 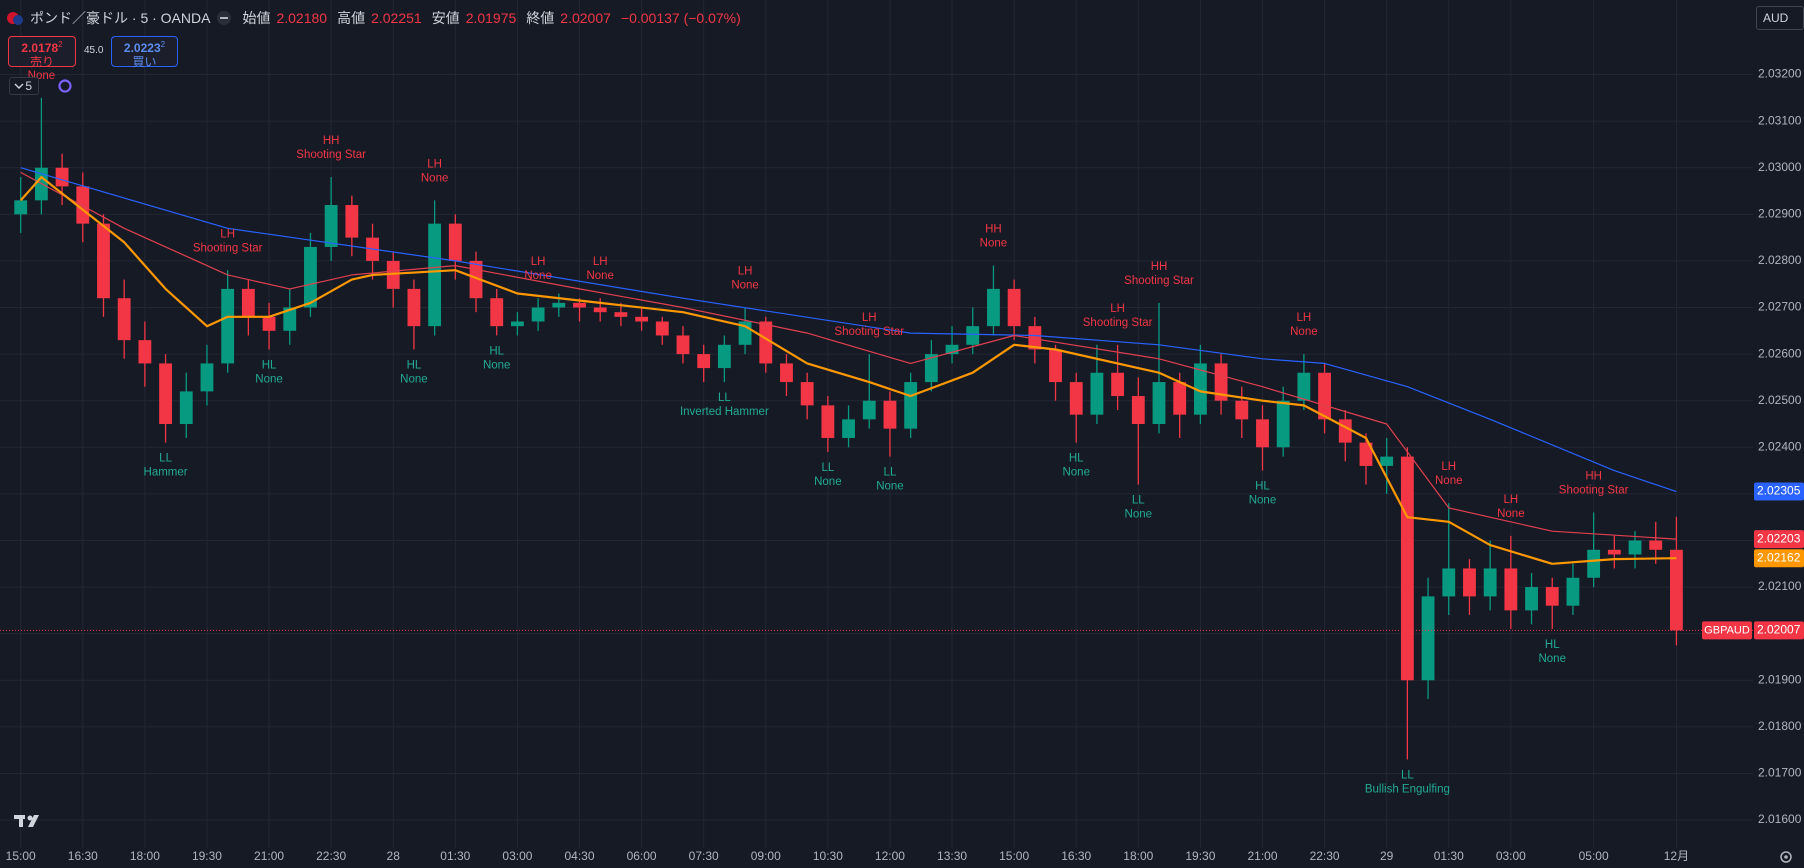 What do you see at coordinates (1780, 120) in the screenshot?
I see `y-tick-label: 2.03100` at bounding box center [1780, 120].